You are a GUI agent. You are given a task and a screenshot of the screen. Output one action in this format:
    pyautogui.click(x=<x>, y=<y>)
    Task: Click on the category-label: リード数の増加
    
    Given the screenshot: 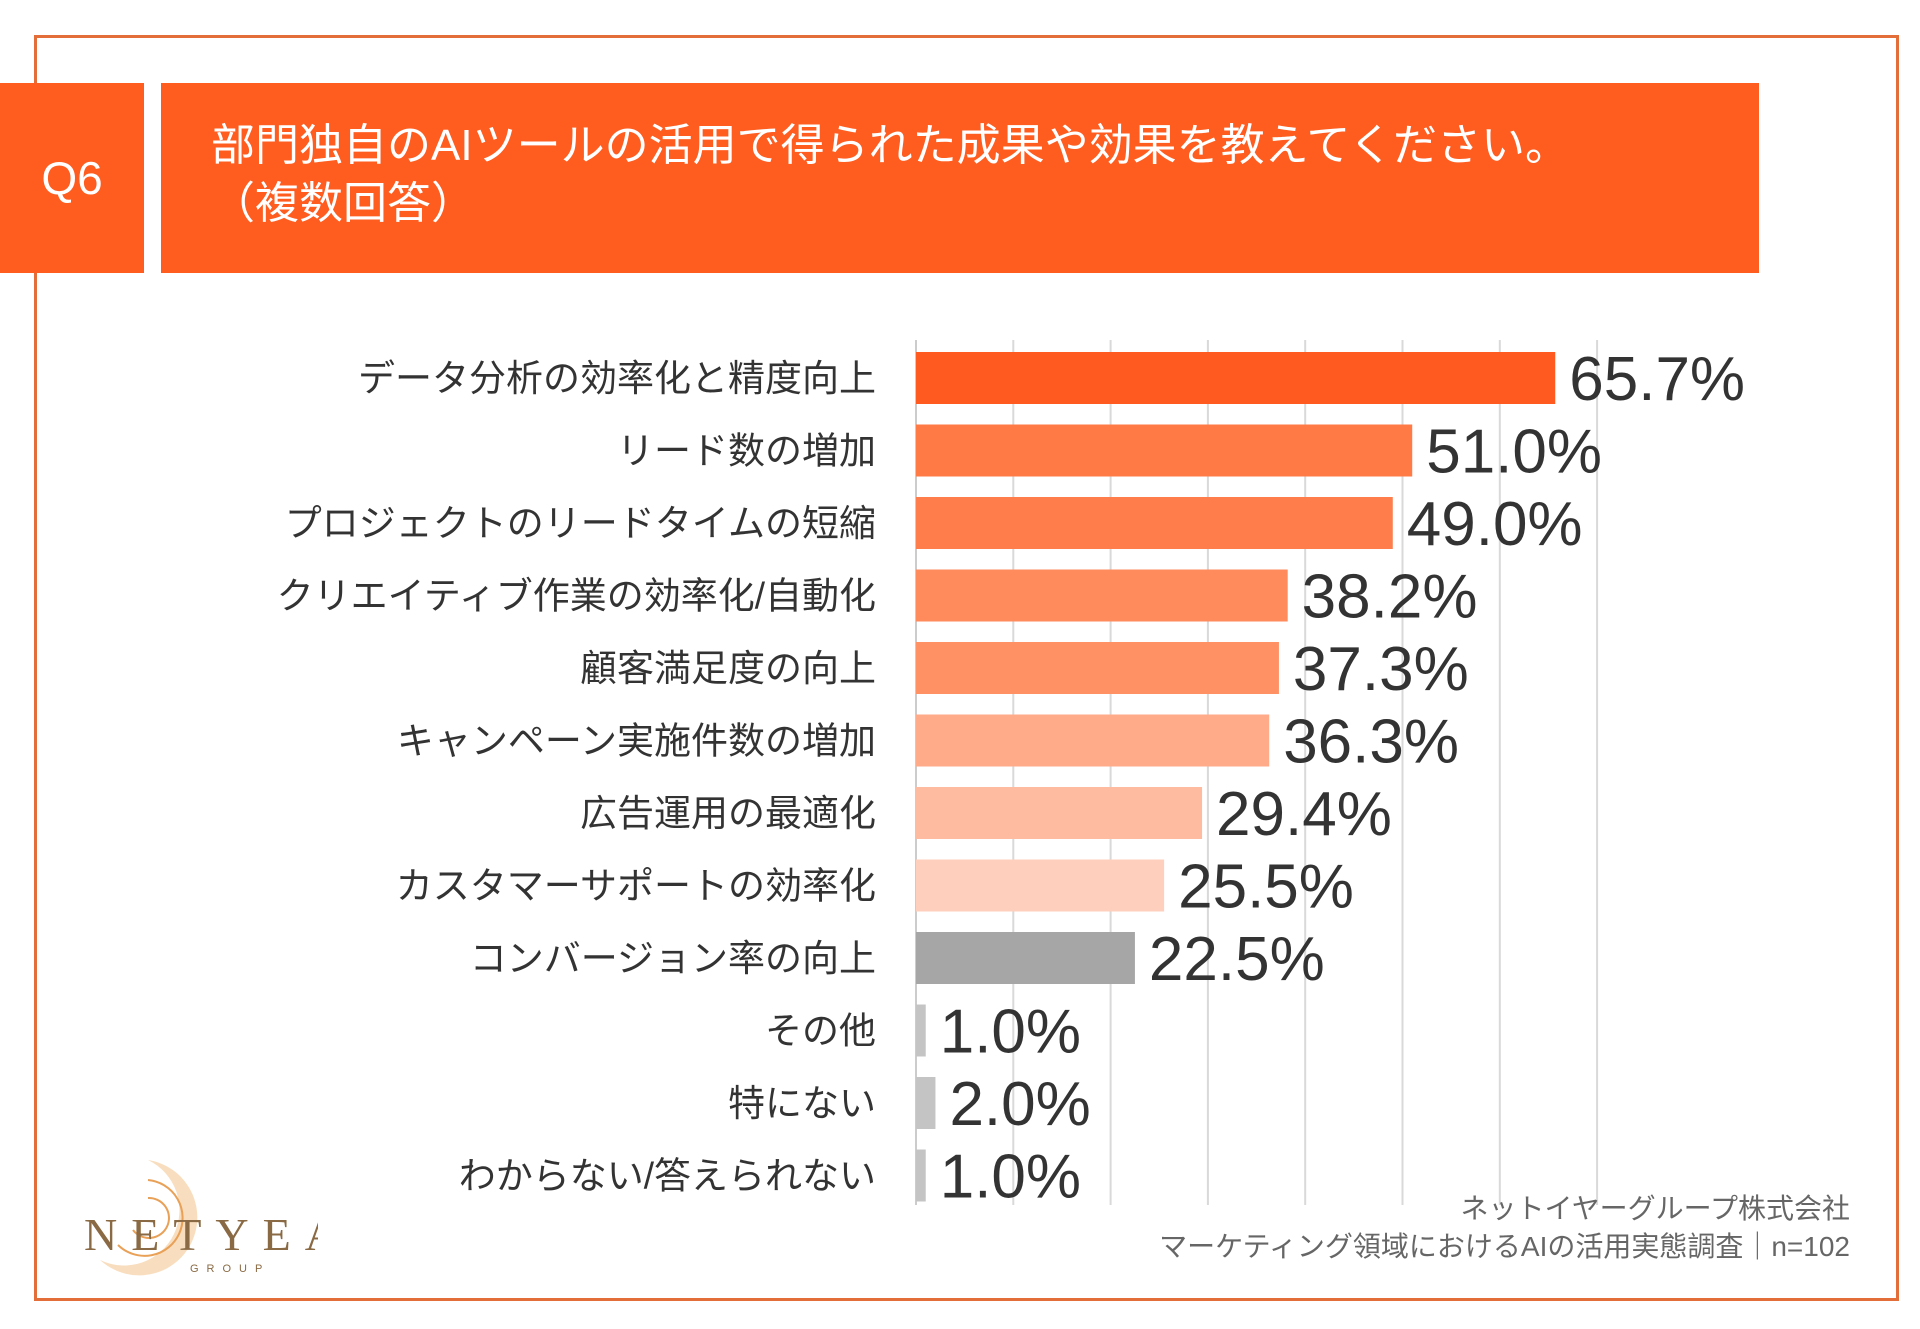 What is the action you would take?
    pyautogui.click(x=746, y=451)
    